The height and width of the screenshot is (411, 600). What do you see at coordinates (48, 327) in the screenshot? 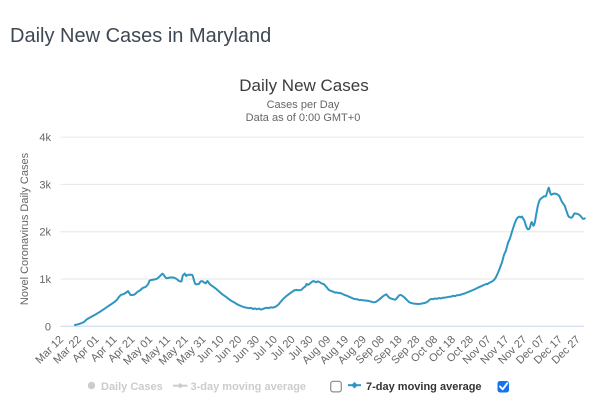
I see `svg-text: 0` at bounding box center [48, 327].